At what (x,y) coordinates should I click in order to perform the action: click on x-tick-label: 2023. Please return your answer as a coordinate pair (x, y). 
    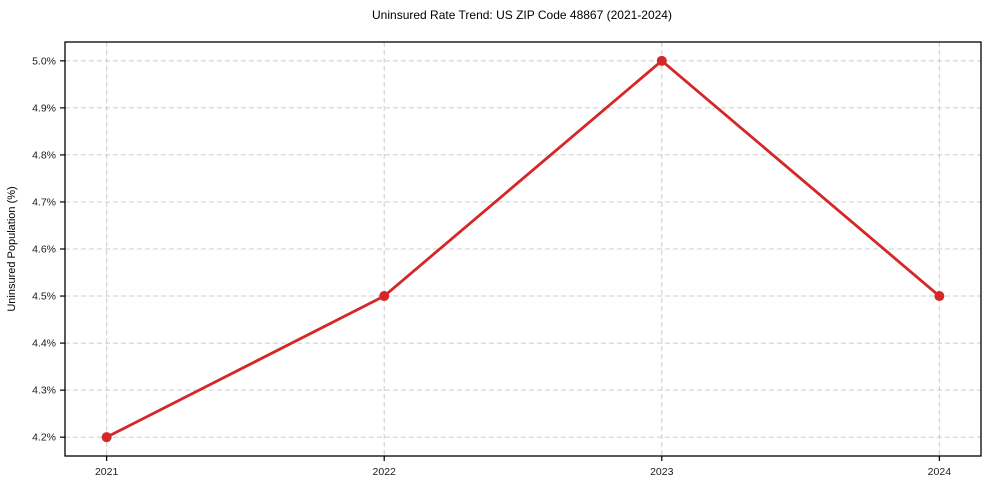
    Looking at the image, I should click on (662, 472).